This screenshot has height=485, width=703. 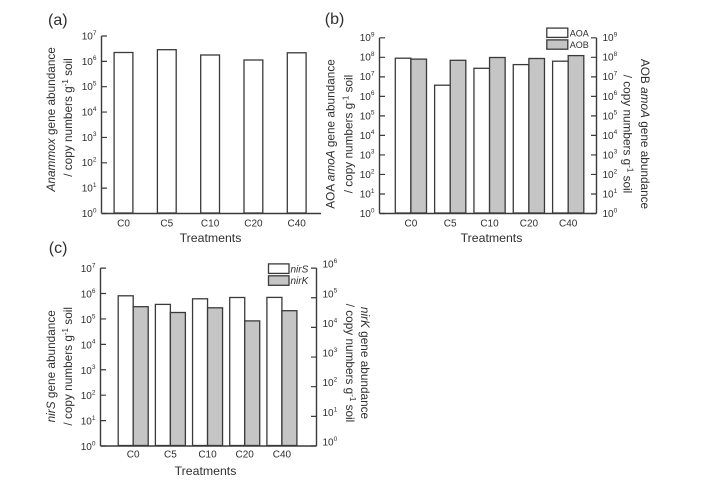 What do you see at coordinates (51, 366) in the screenshot?
I see `svg-text: nirS gene abundance` at bounding box center [51, 366].